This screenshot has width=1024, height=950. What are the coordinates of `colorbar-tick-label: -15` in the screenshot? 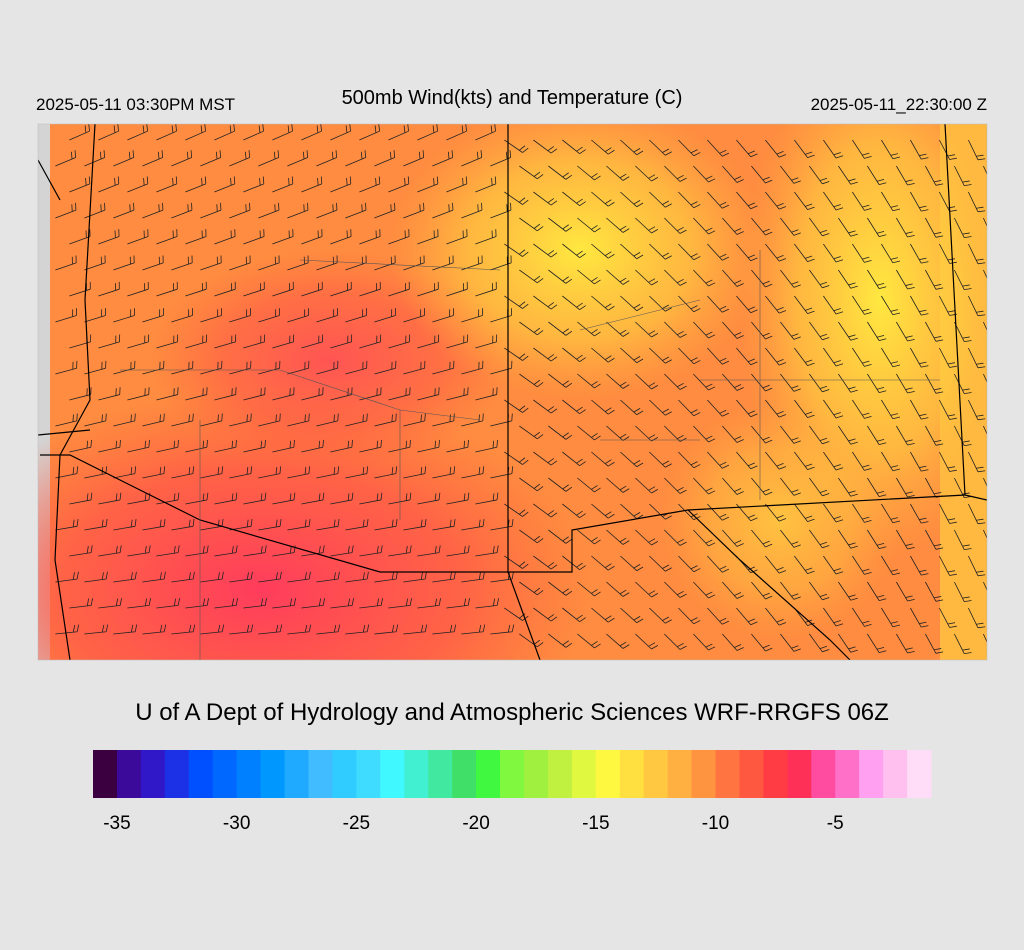 It's located at (595, 823).